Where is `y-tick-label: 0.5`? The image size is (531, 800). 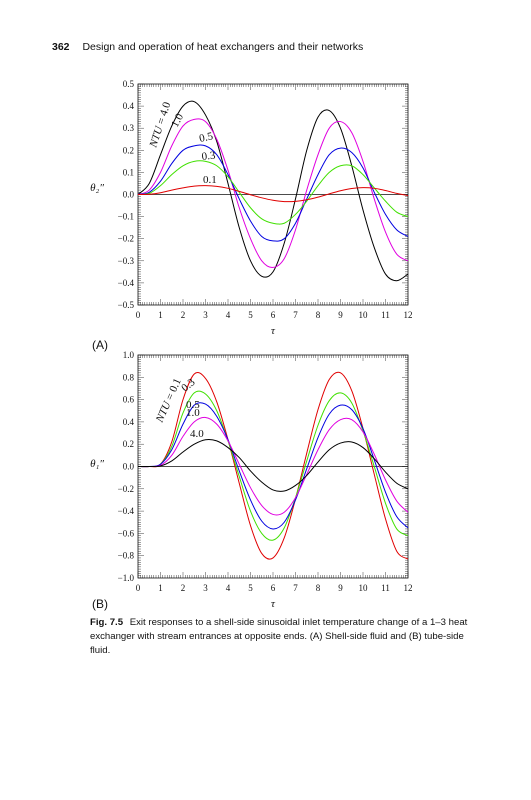 y-tick-label: 0.5 is located at coordinates (129, 84).